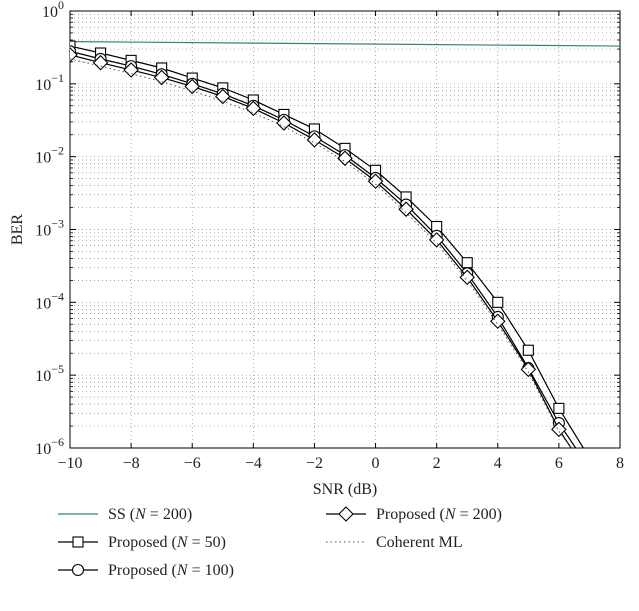 This screenshot has width=639, height=611. What do you see at coordinates (69, 463) in the screenshot?
I see `x-tick-label: −10` at bounding box center [69, 463].